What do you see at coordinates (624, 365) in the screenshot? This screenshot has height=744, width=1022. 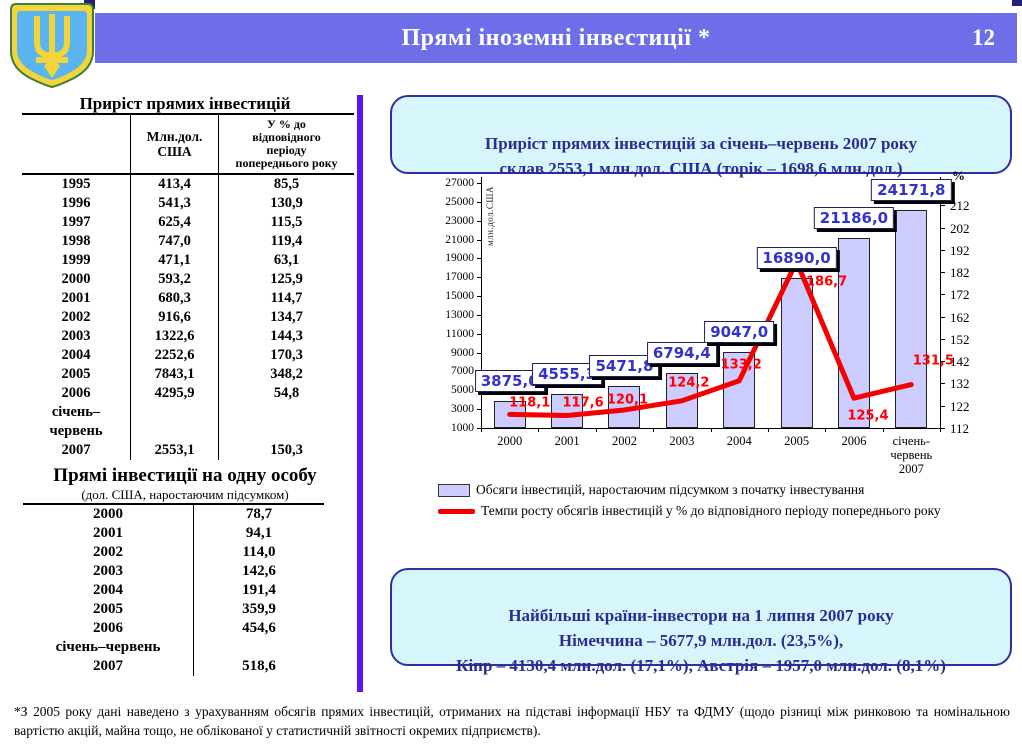 I see `bar-value-label: 5471,8` at bounding box center [624, 365].